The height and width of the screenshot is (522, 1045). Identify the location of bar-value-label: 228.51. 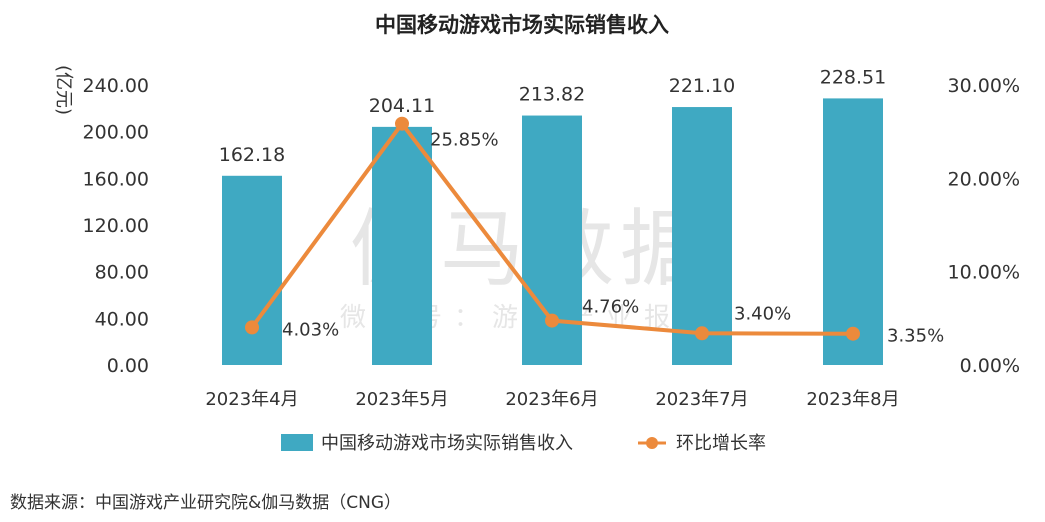
(853, 77).